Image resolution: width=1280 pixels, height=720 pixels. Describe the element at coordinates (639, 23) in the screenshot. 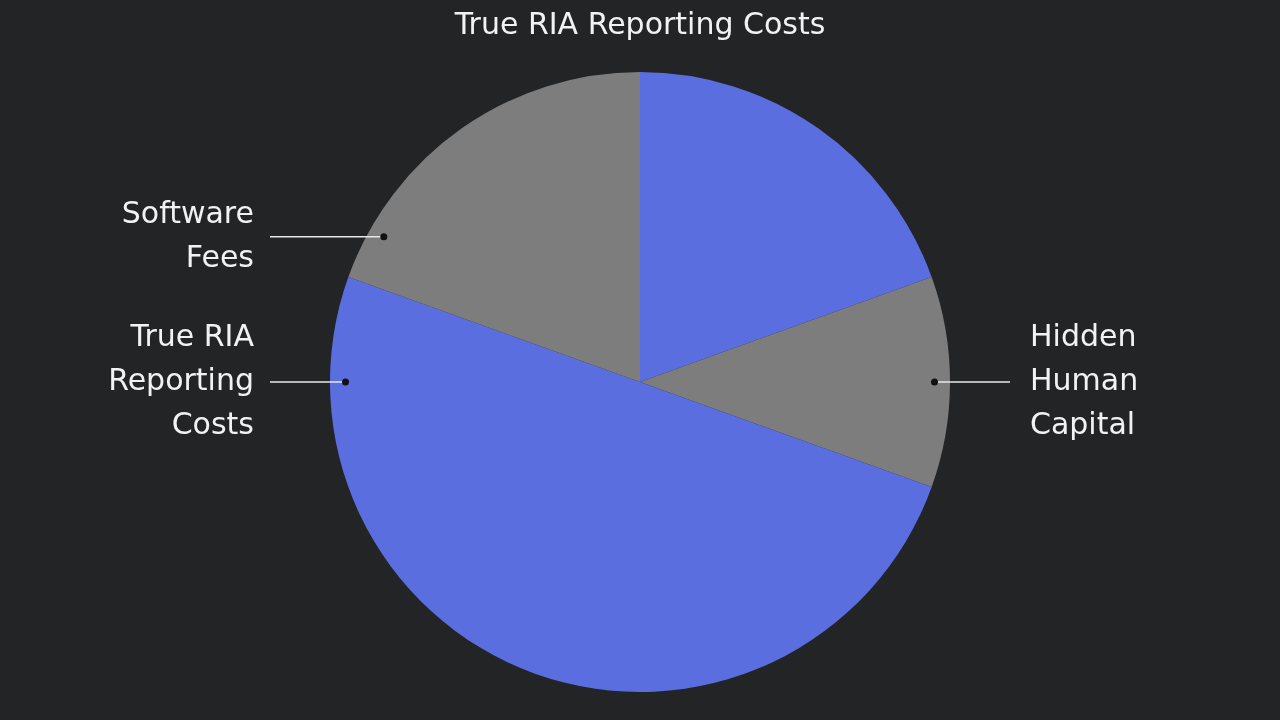

I see `chart-title: True RIA Reporting Costs` at that location.